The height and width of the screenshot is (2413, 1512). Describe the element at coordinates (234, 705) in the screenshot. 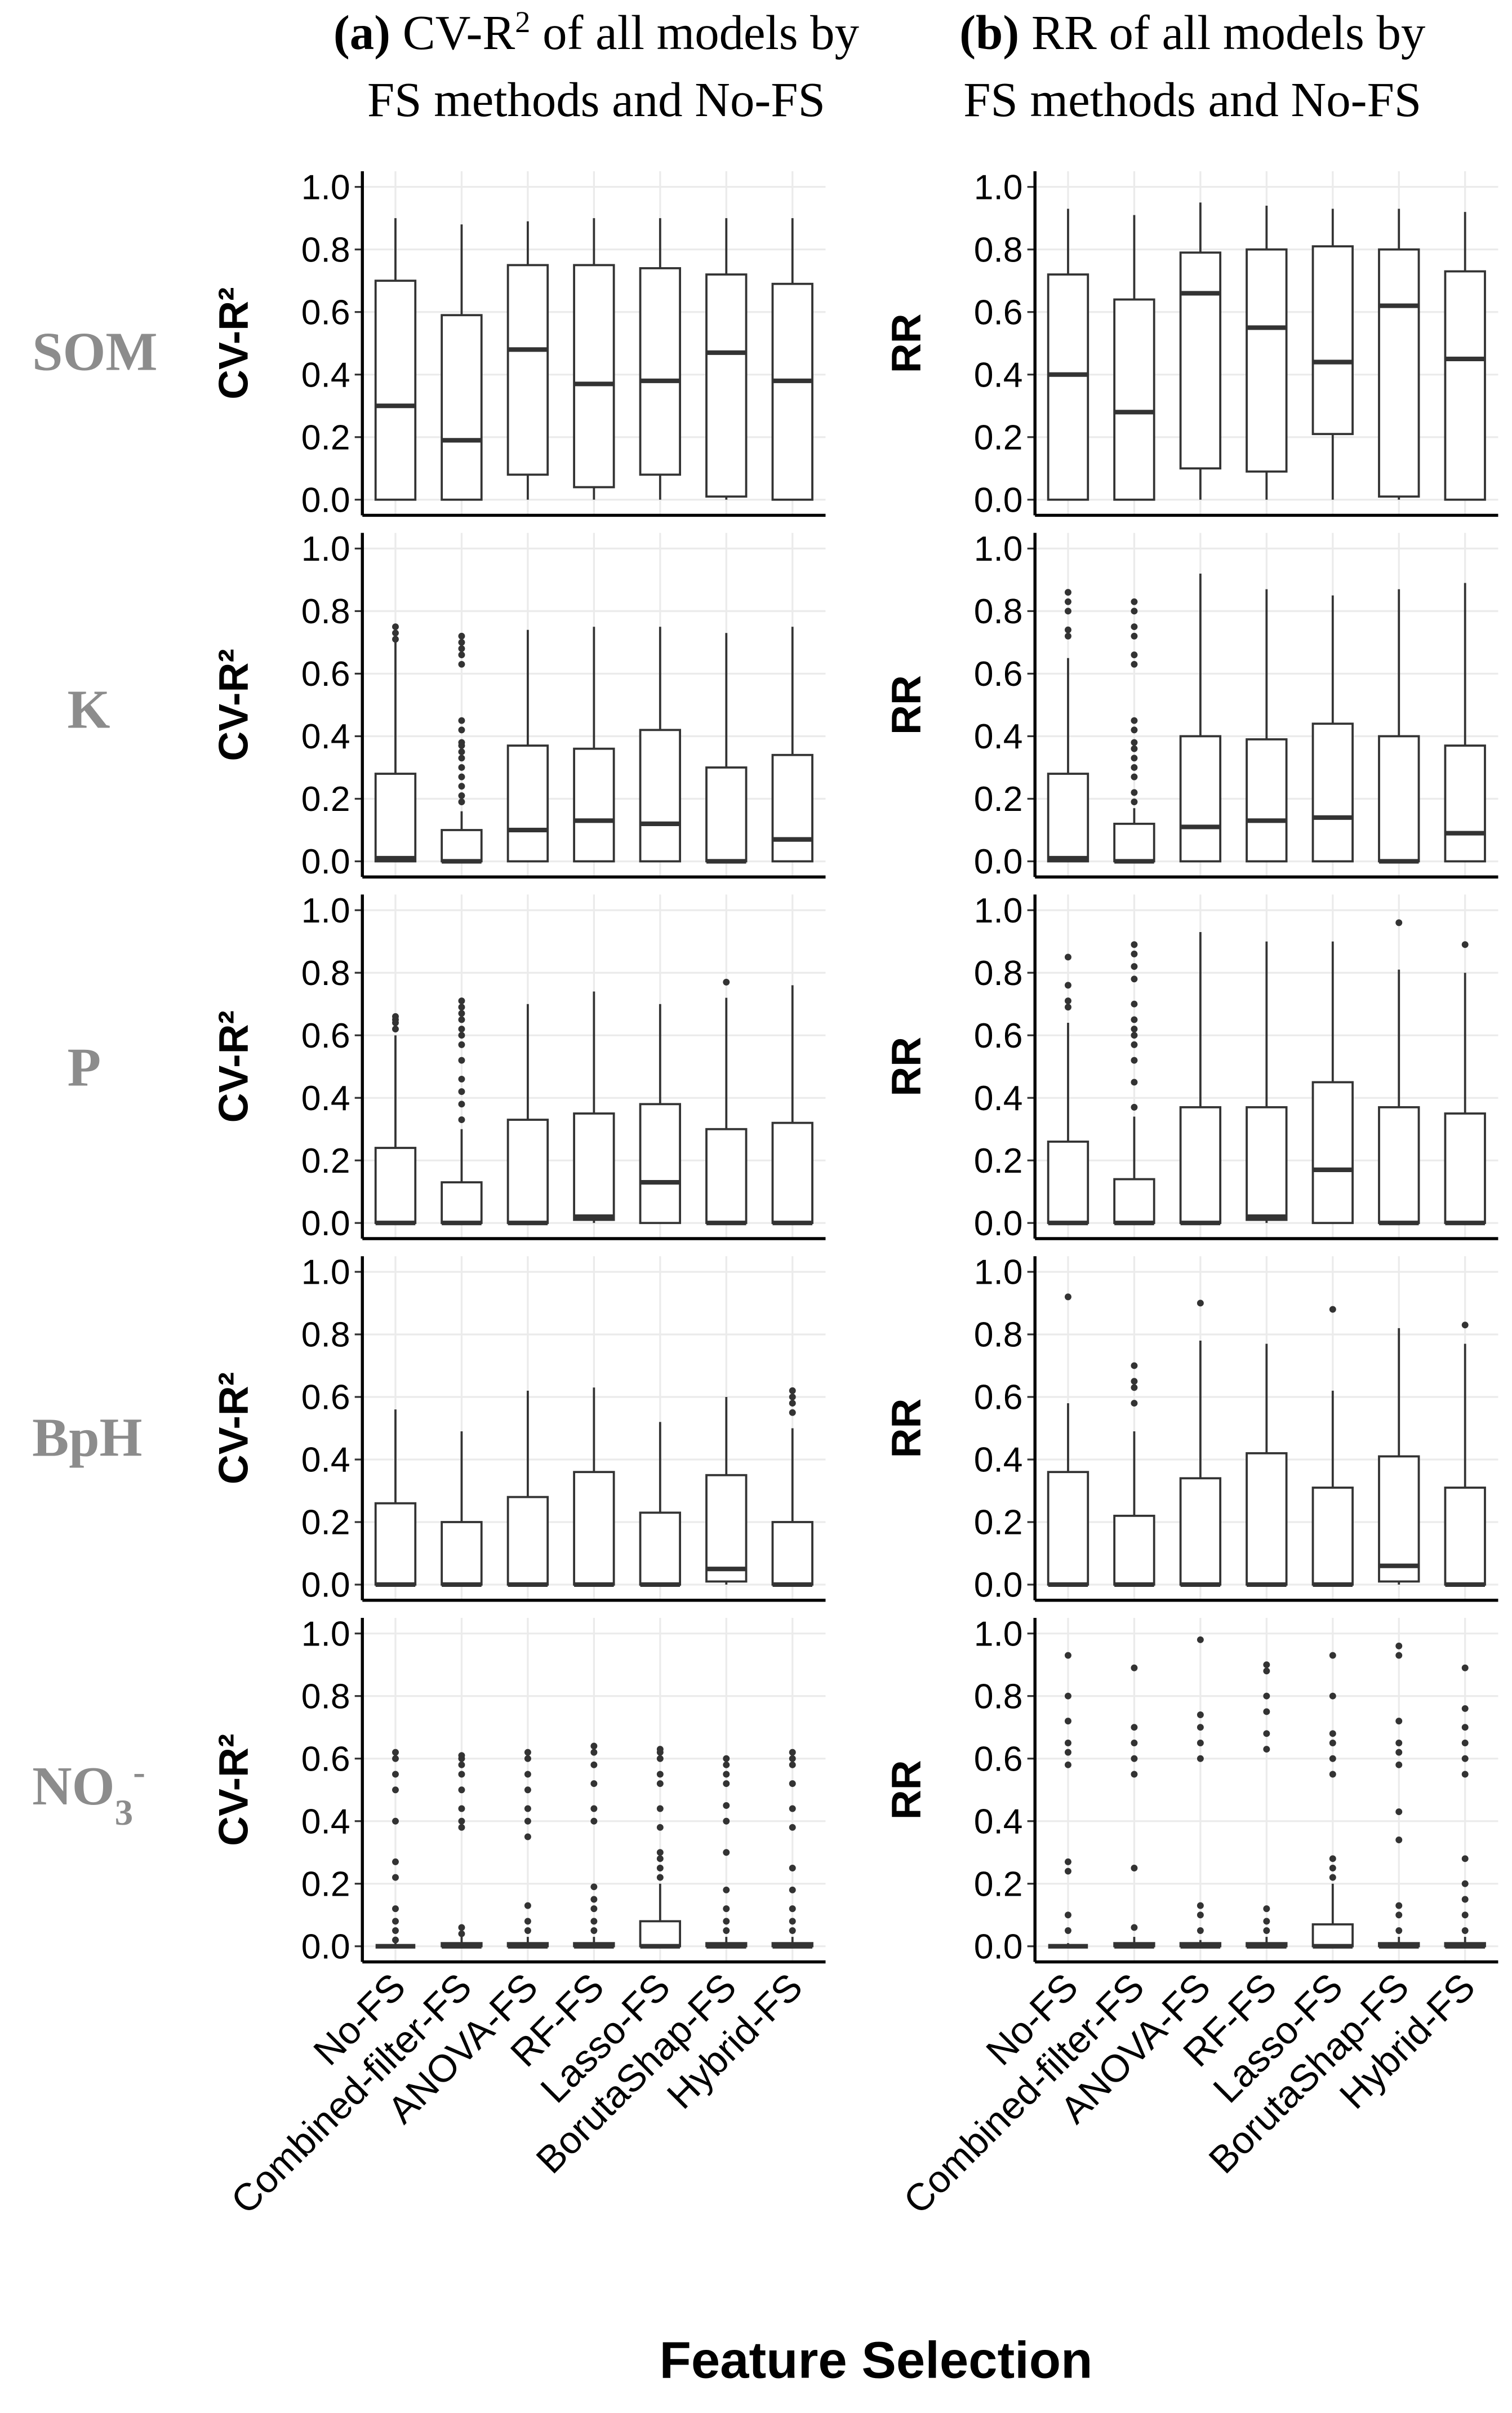

I see `y-axis-label: CV-R²` at that location.